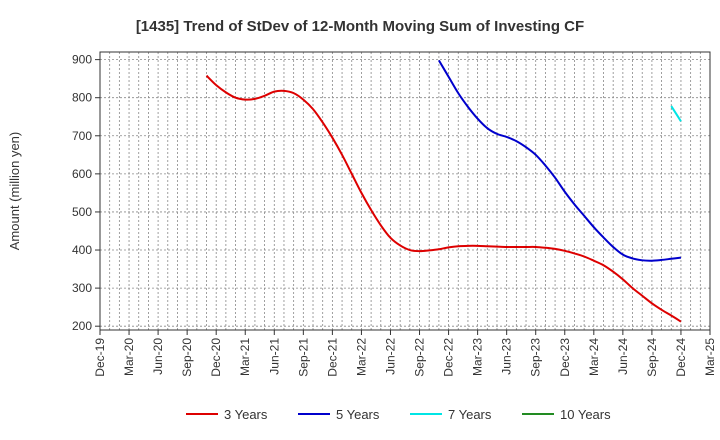 The image size is (720, 440). I want to click on x-tick-label: Dec-20, so click(216, 357).